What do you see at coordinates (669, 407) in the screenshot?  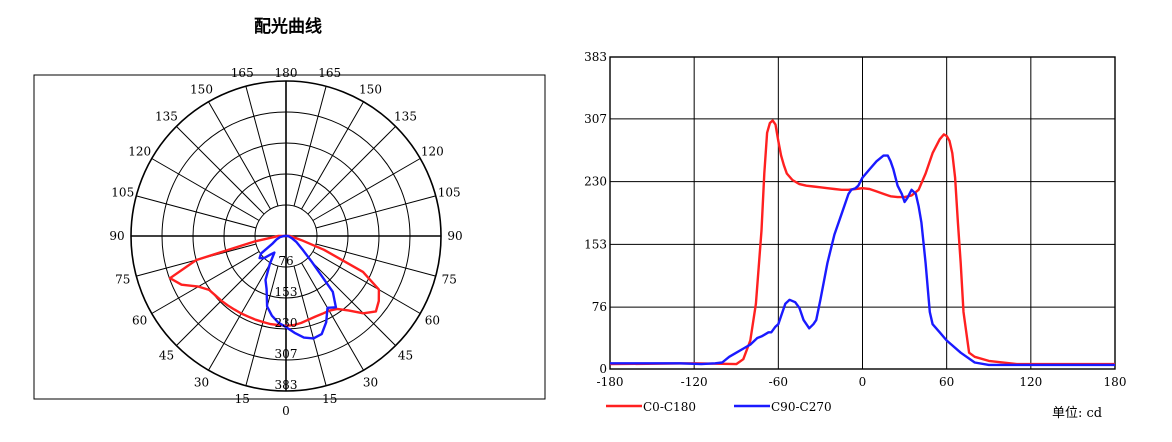 I see `legend-label: C0-C180` at bounding box center [669, 407].